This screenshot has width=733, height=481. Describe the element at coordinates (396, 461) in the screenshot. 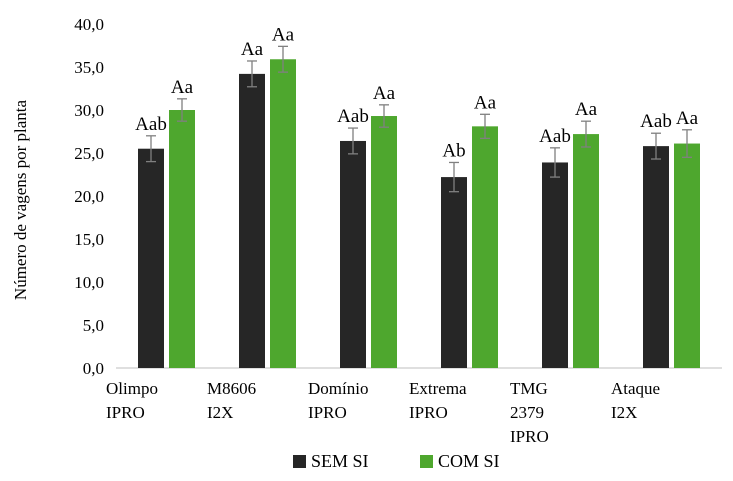

I see `legend: SEM SI COM SI` at that location.